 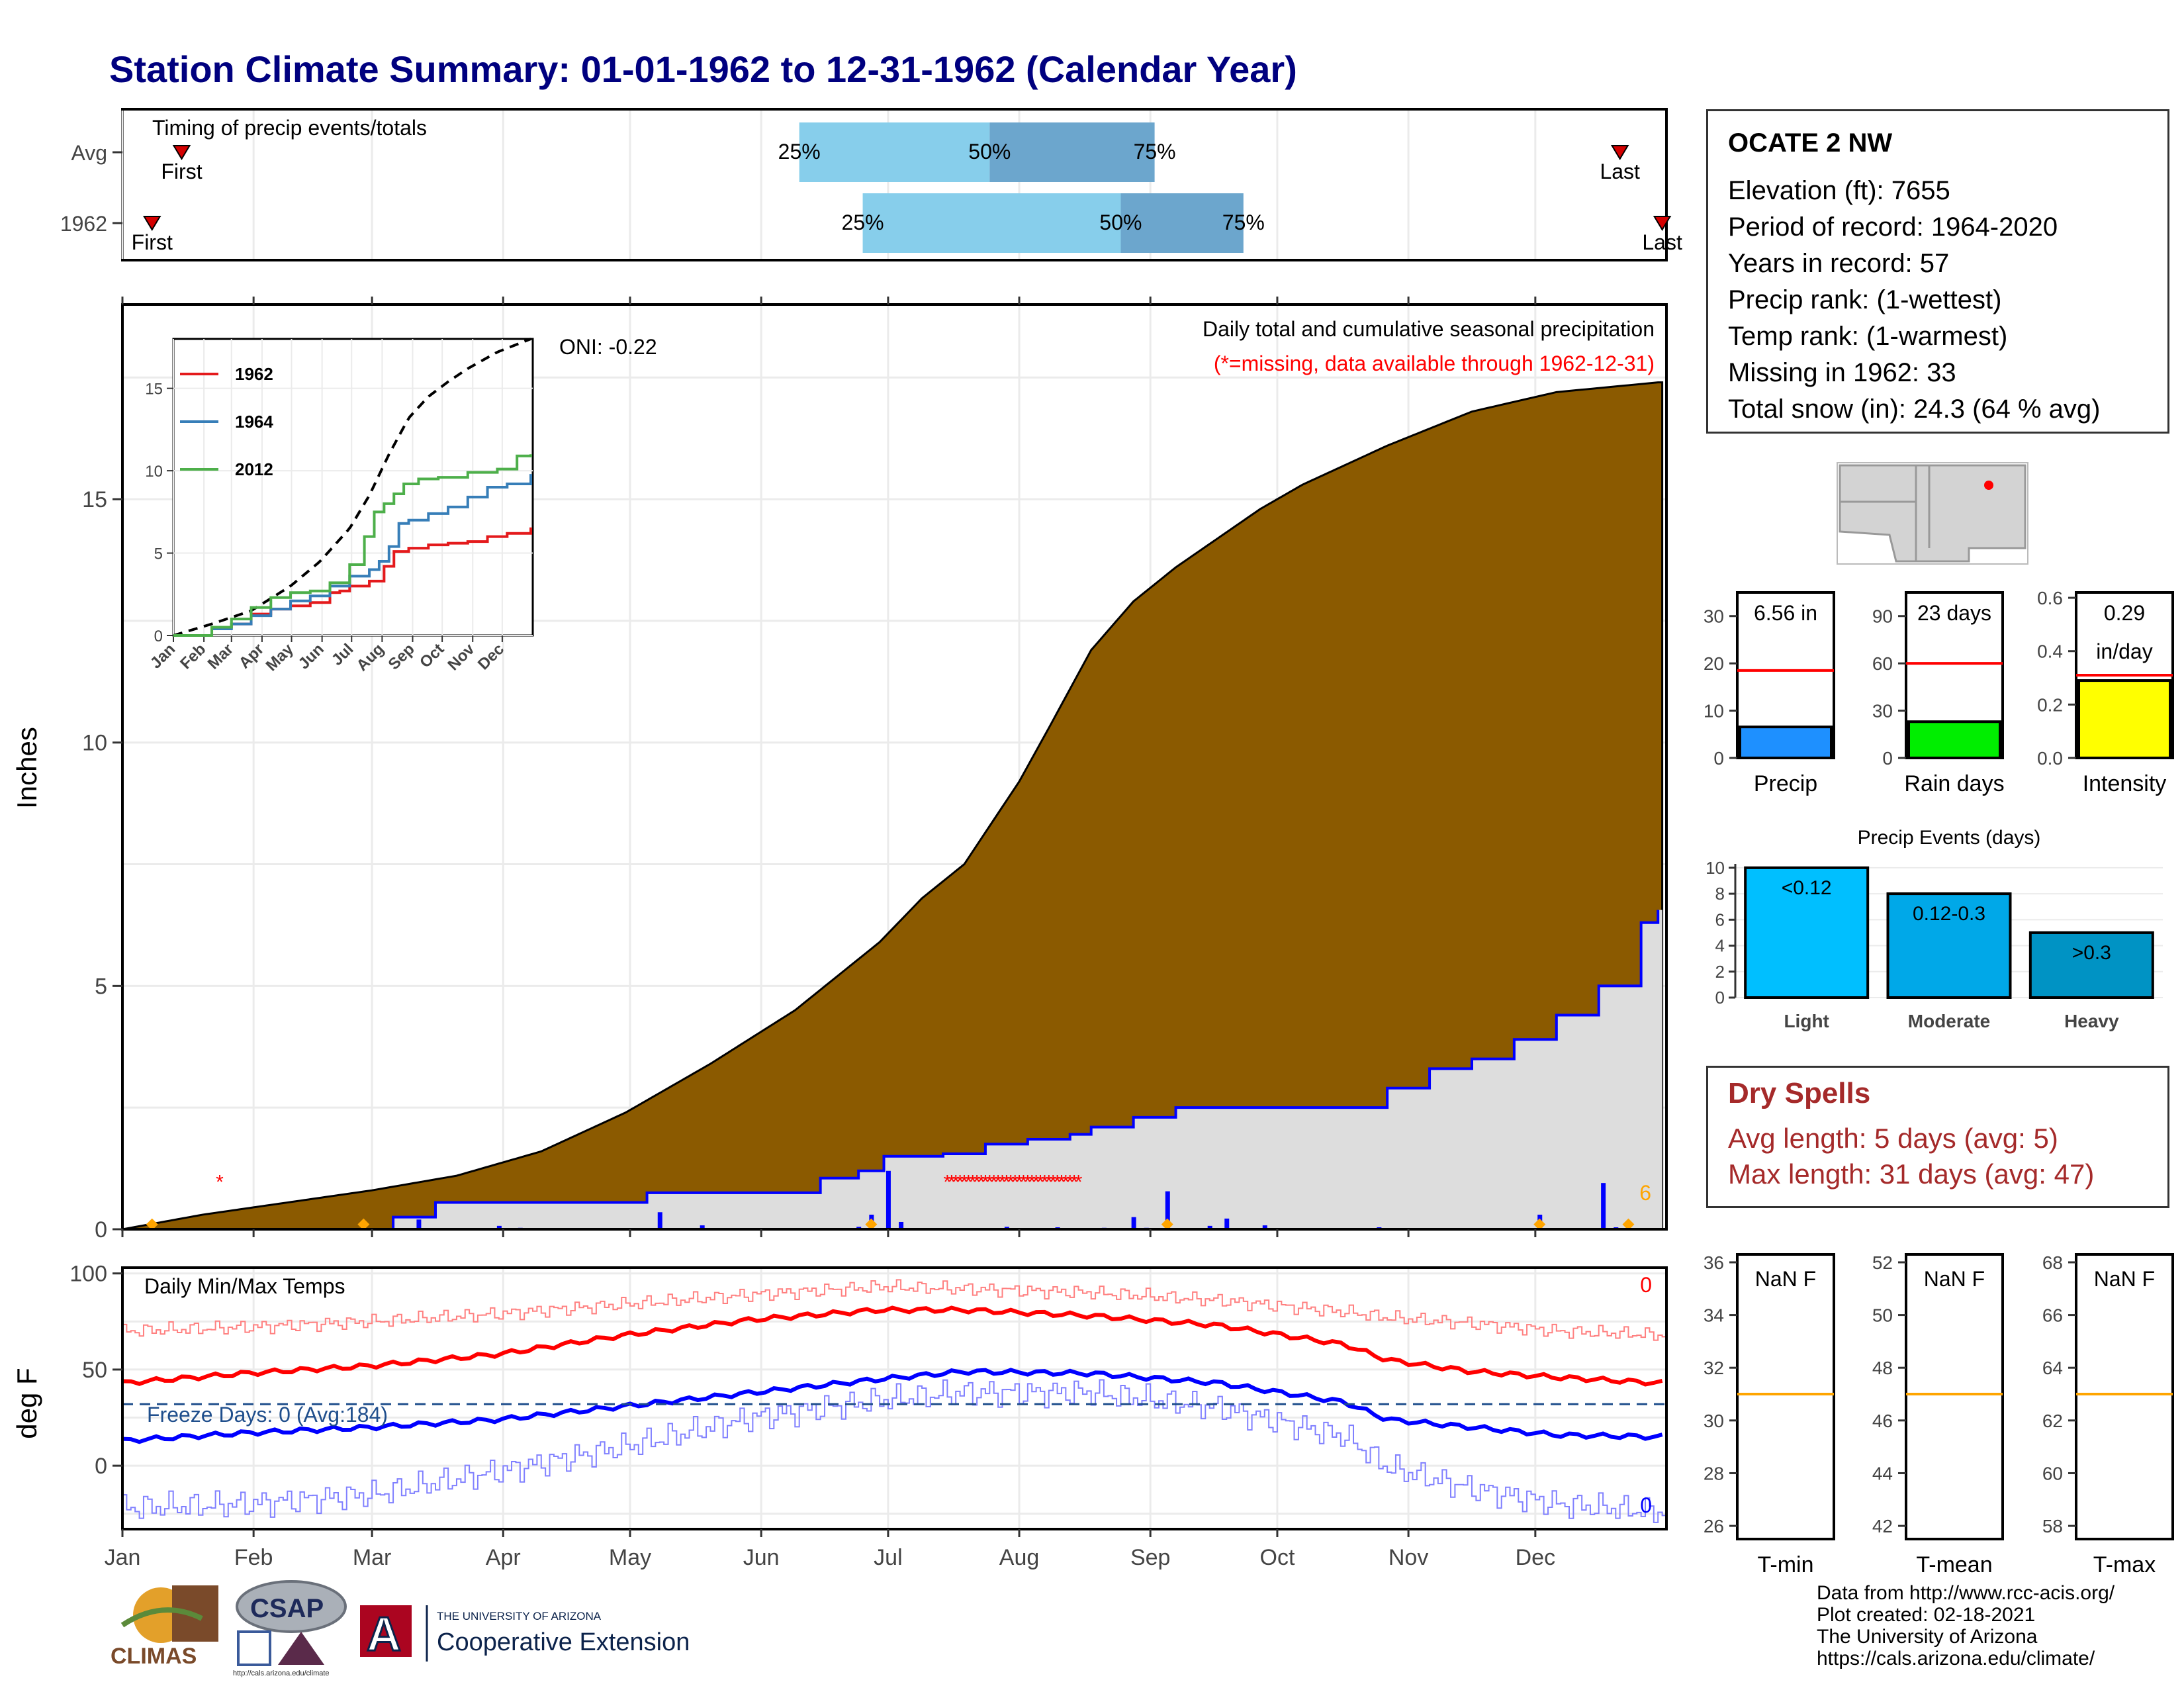 What do you see at coordinates (519, 1616) in the screenshot?
I see `ua-small-text: THE UNIVERSITY OF ARIZONA` at bounding box center [519, 1616].